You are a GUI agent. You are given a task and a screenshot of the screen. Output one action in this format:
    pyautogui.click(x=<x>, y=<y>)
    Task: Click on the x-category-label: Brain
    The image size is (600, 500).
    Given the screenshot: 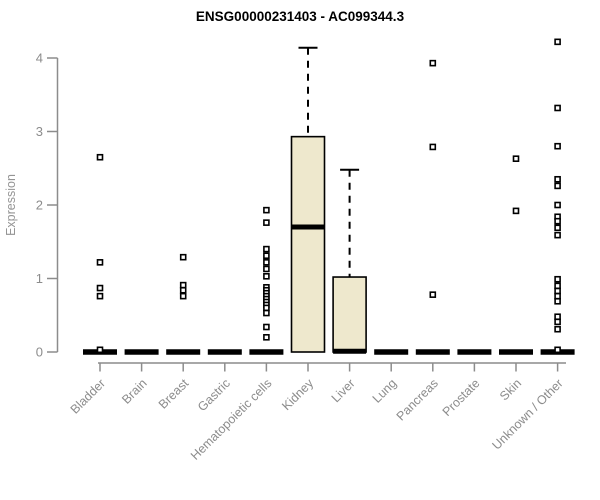 What is the action you would take?
    pyautogui.click(x=134, y=391)
    